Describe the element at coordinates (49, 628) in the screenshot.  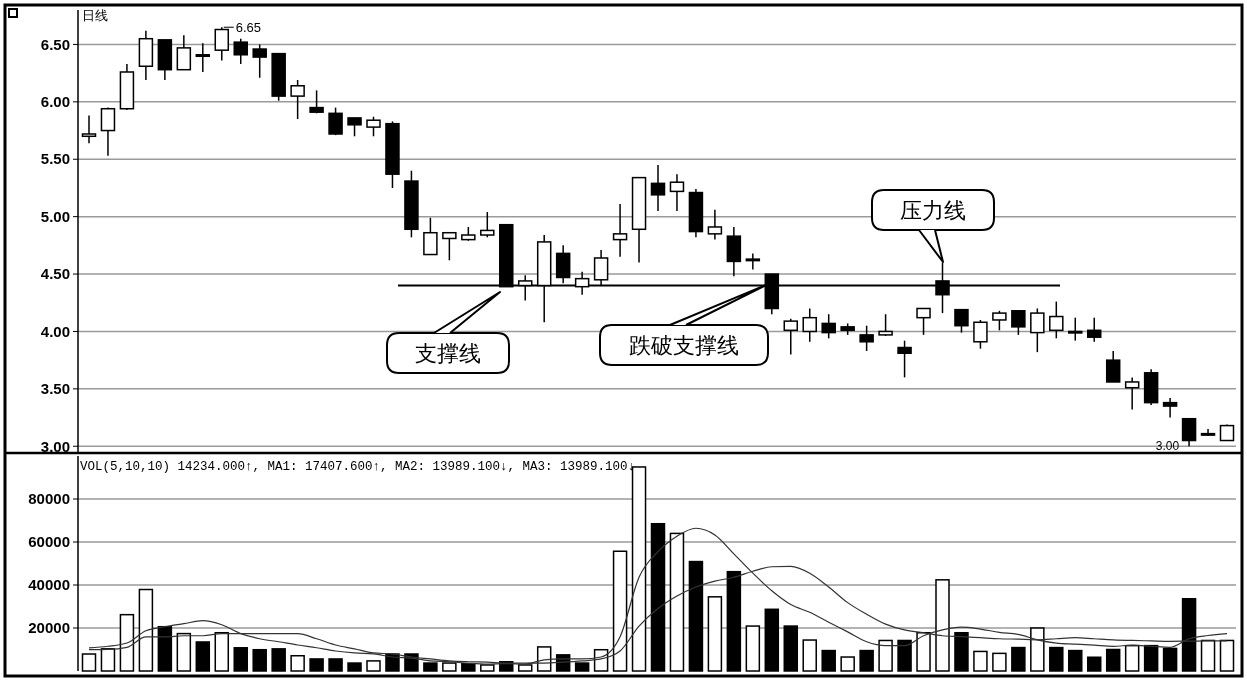
I see `y-tick-label: 20000` at that location.